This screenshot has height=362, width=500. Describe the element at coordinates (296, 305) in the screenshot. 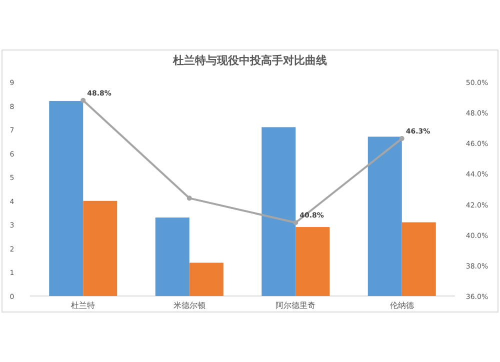

I see `x-tick-label: 阿尔德里奇` at that location.